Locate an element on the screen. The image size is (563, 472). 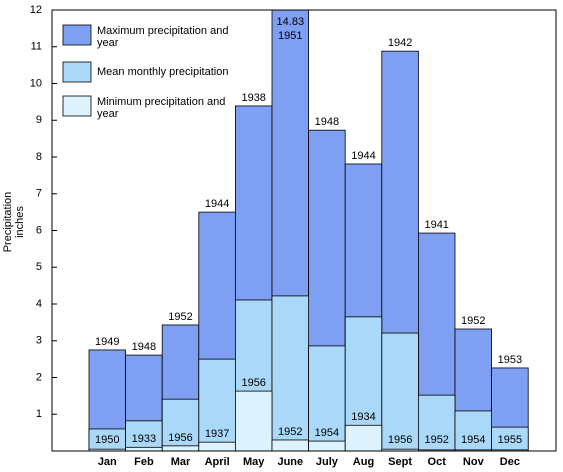
legend-label: Minimum precipitation and year is located at coordinates (161, 108).